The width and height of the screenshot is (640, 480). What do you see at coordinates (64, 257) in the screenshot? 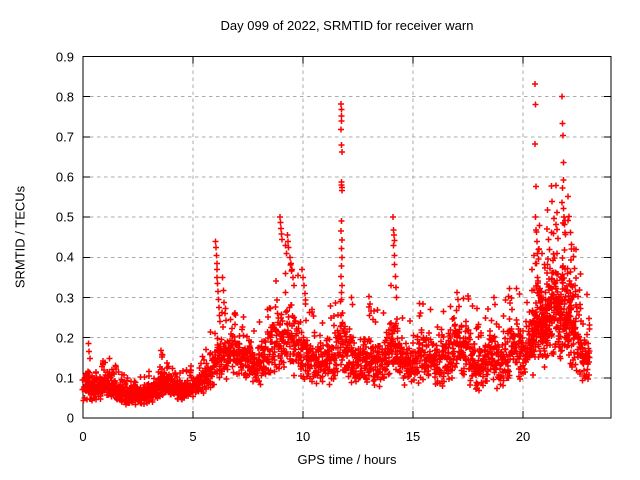
I see `y-tick-label: 0.4` at bounding box center [64, 257].